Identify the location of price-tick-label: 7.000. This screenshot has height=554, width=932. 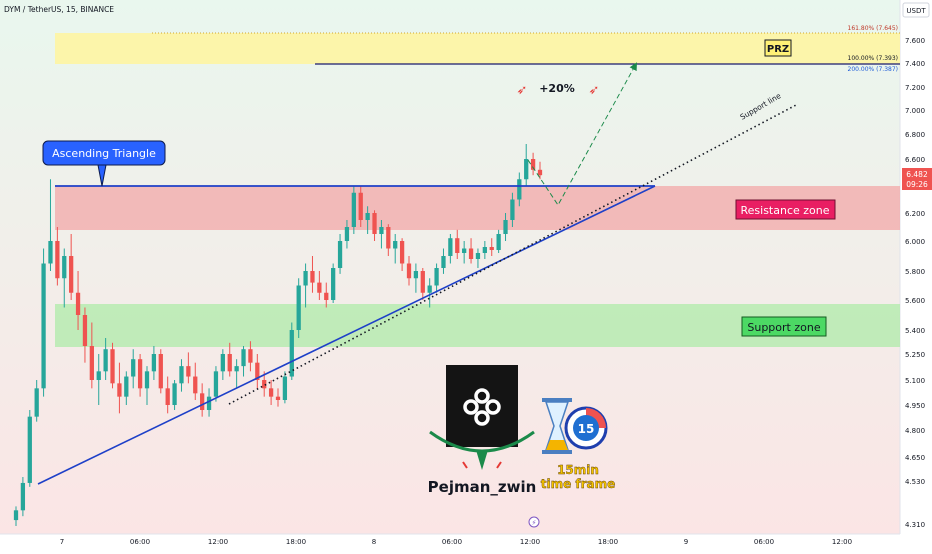
(915, 111).